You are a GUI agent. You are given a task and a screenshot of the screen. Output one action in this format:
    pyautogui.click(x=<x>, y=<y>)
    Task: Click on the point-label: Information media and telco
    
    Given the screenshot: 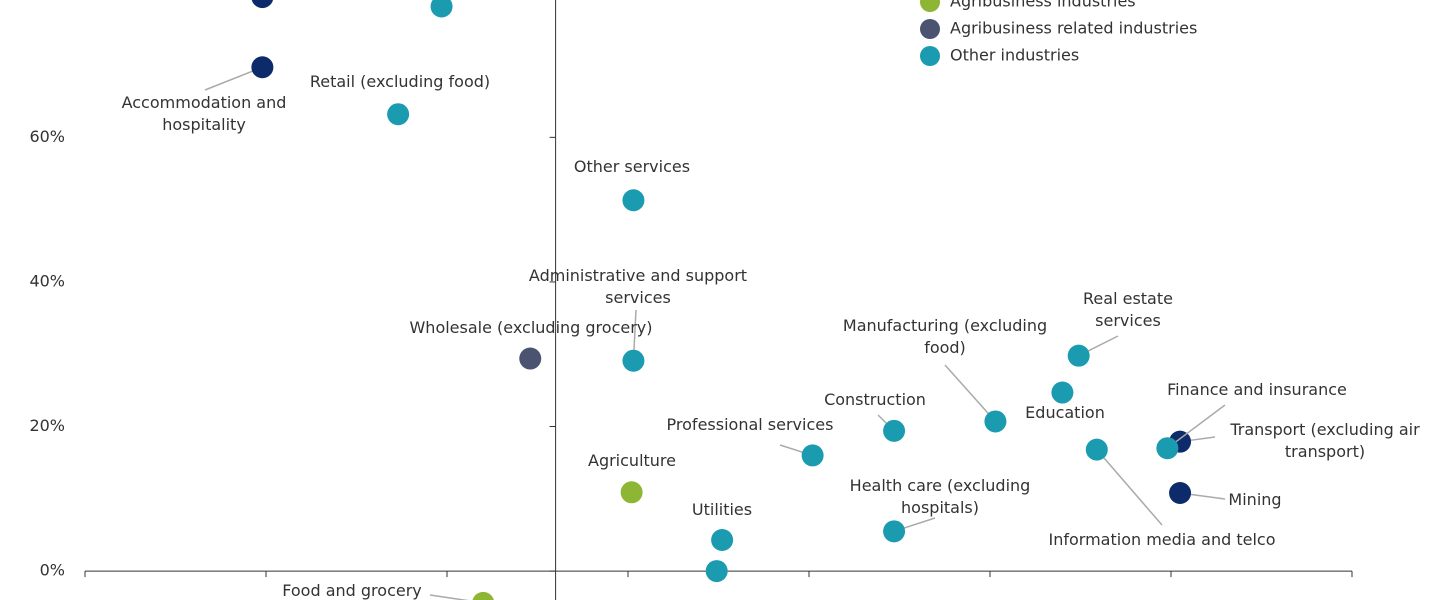 What is the action you would take?
    pyautogui.click(x=1162, y=539)
    